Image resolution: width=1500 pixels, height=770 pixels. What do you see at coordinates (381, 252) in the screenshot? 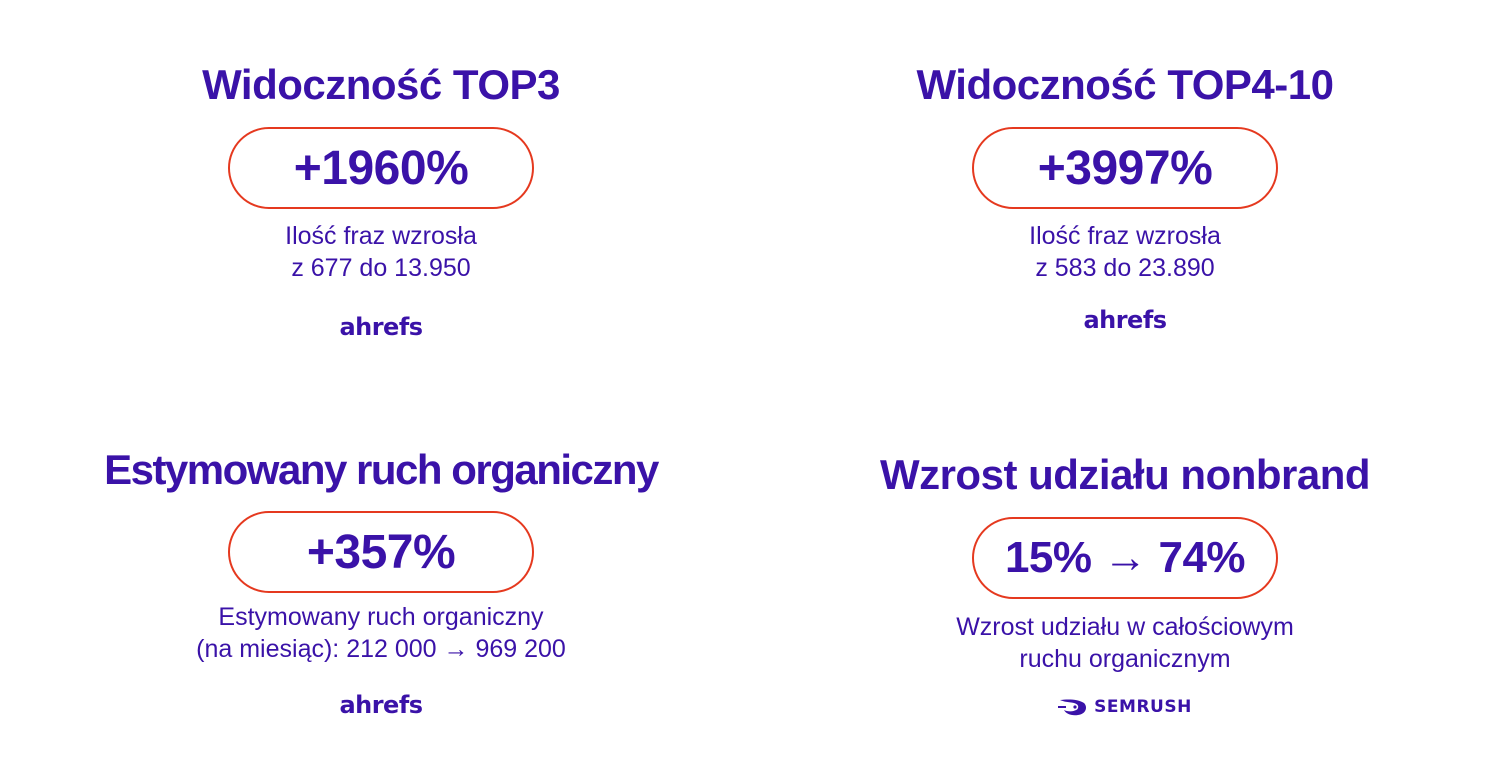
I see `stat-description: Ilość fraz wzrosła z 677 do 13.950` at bounding box center [381, 252].